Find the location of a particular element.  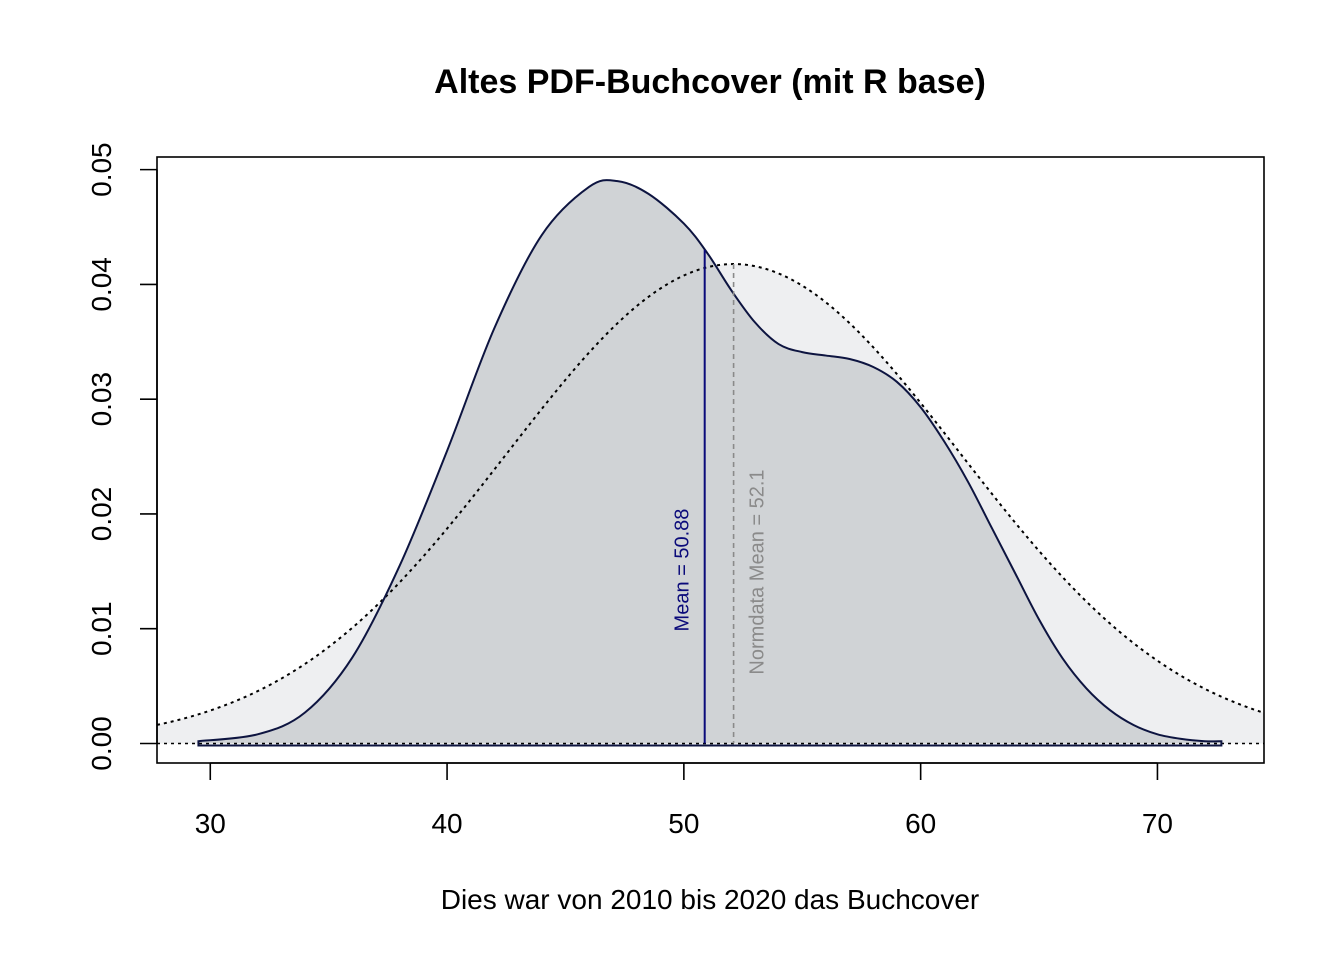

y-tick-label: 0.00 is located at coordinates (101, 743).